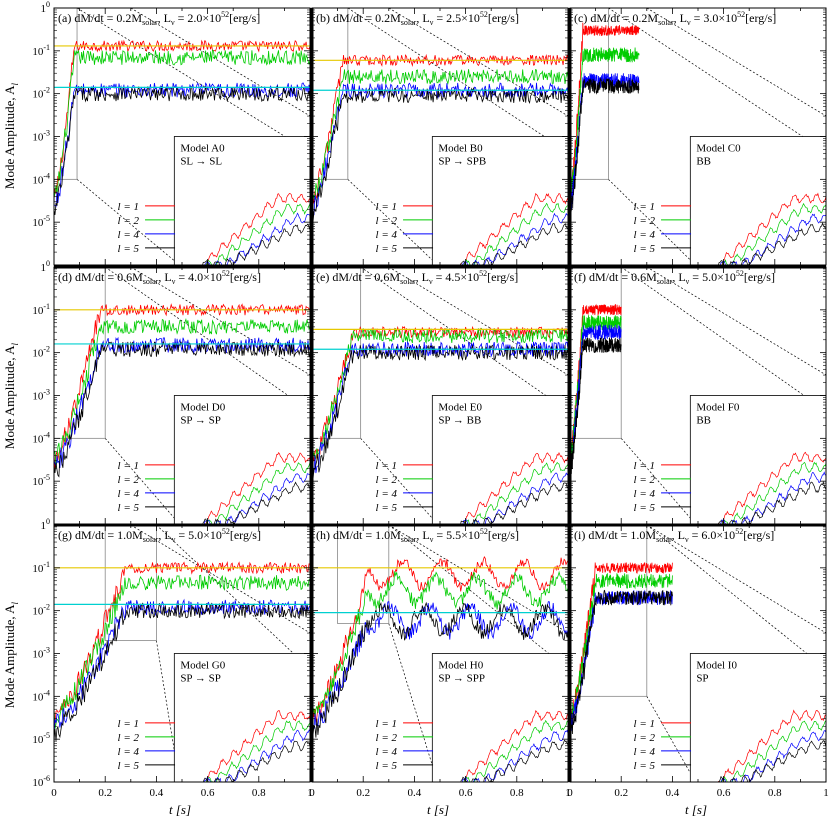 This screenshot has width=830, height=819. I want to click on transition-label: SP → SP, so click(200, 679).